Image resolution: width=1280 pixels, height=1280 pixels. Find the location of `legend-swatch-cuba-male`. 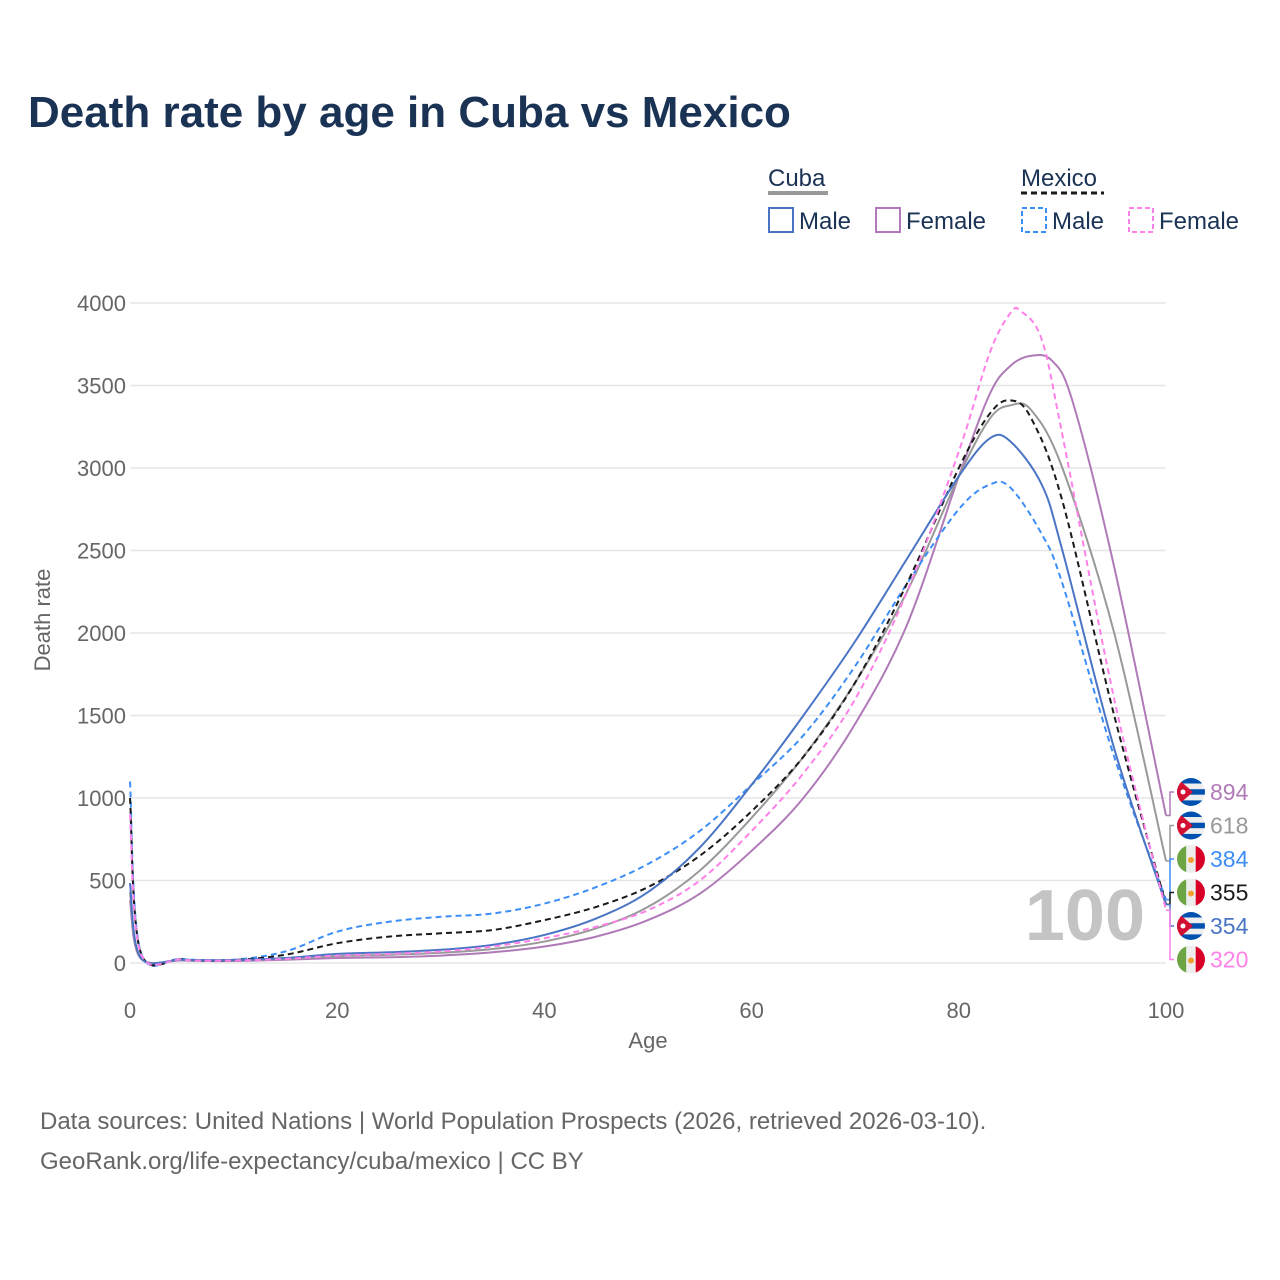

legend-swatch-cuba-male is located at coordinates (781, 220).